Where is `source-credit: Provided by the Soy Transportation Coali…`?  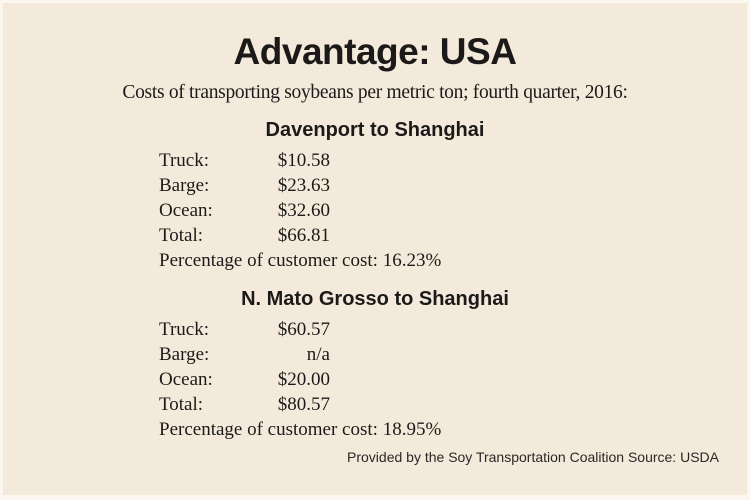
source-credit: Provided by the Soy Transportation Coali… is located at coordinates (533, 457).